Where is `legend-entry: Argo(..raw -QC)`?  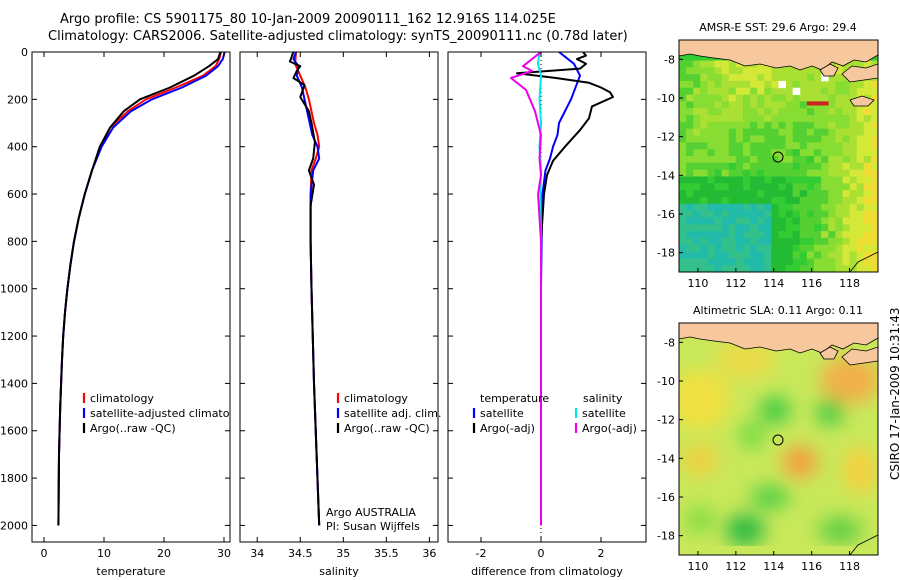 legend-entry: Argo(..raw -QC) is located at coordinates (387, 428).